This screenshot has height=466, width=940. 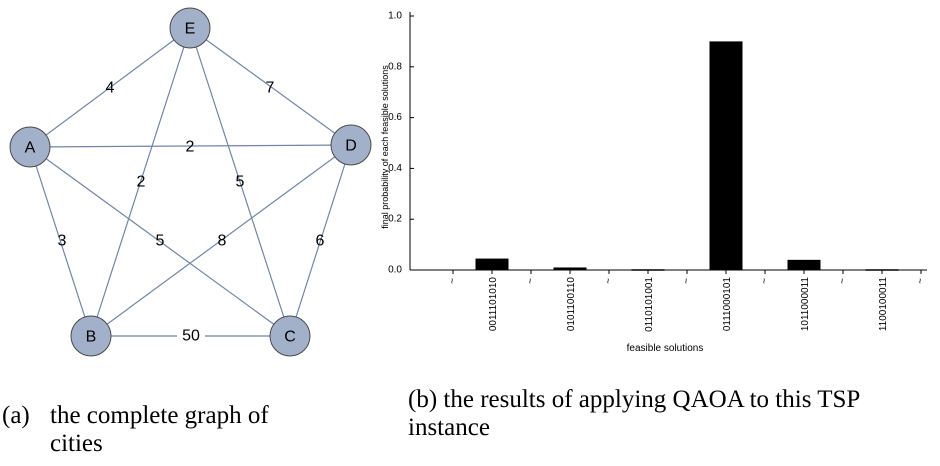 What do you see at coordinates (395, 66) in the screenshot?
I see `y-tick-label: 0.8` at bounding box center [395, 66].